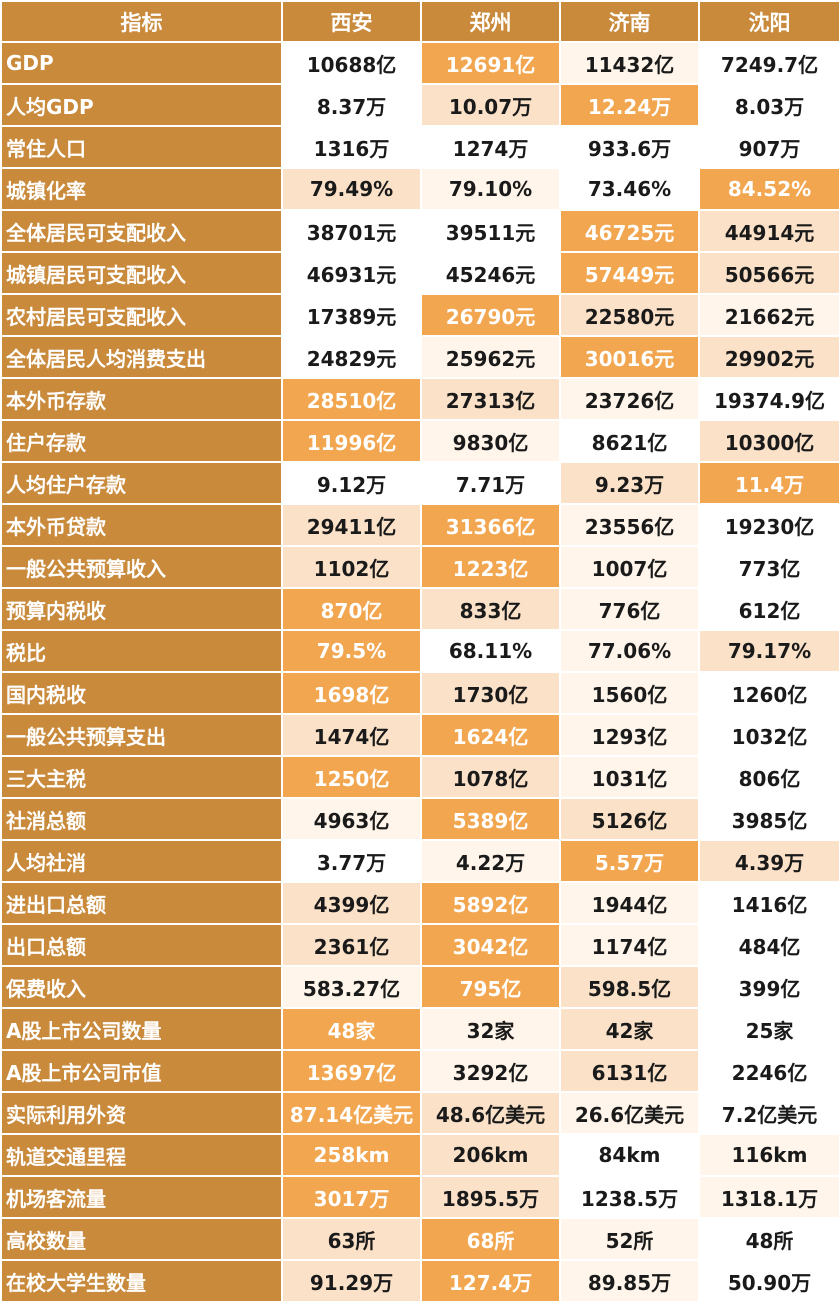  What do you see at coordinates (629, 21) in the screenshot?
I see `header-city: 济南` at bounding box center [629, 21].